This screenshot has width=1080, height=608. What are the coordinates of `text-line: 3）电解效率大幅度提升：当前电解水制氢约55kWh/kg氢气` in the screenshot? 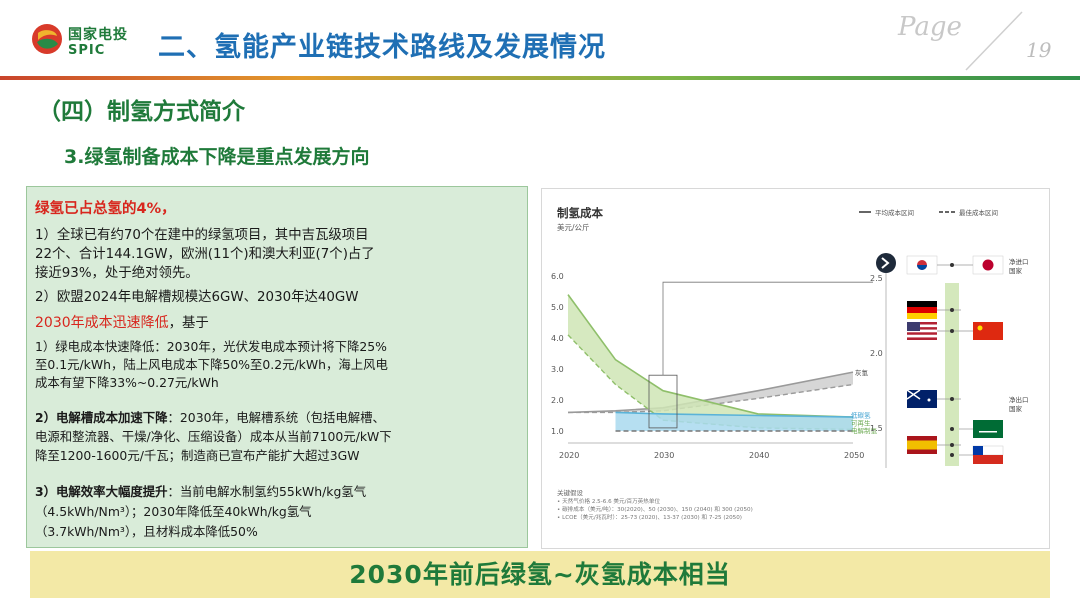 It's located at (200, 491).